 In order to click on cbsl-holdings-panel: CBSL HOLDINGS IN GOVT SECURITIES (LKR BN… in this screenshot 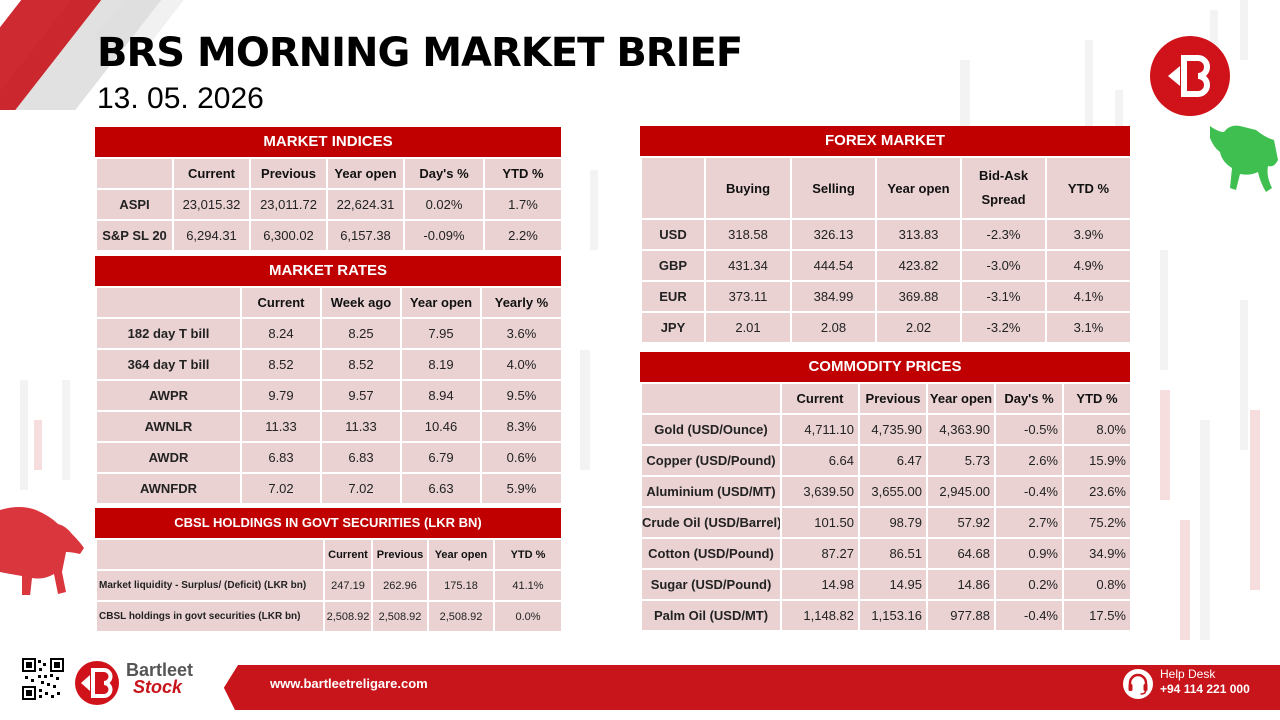, I will do `click(329, 570)`.